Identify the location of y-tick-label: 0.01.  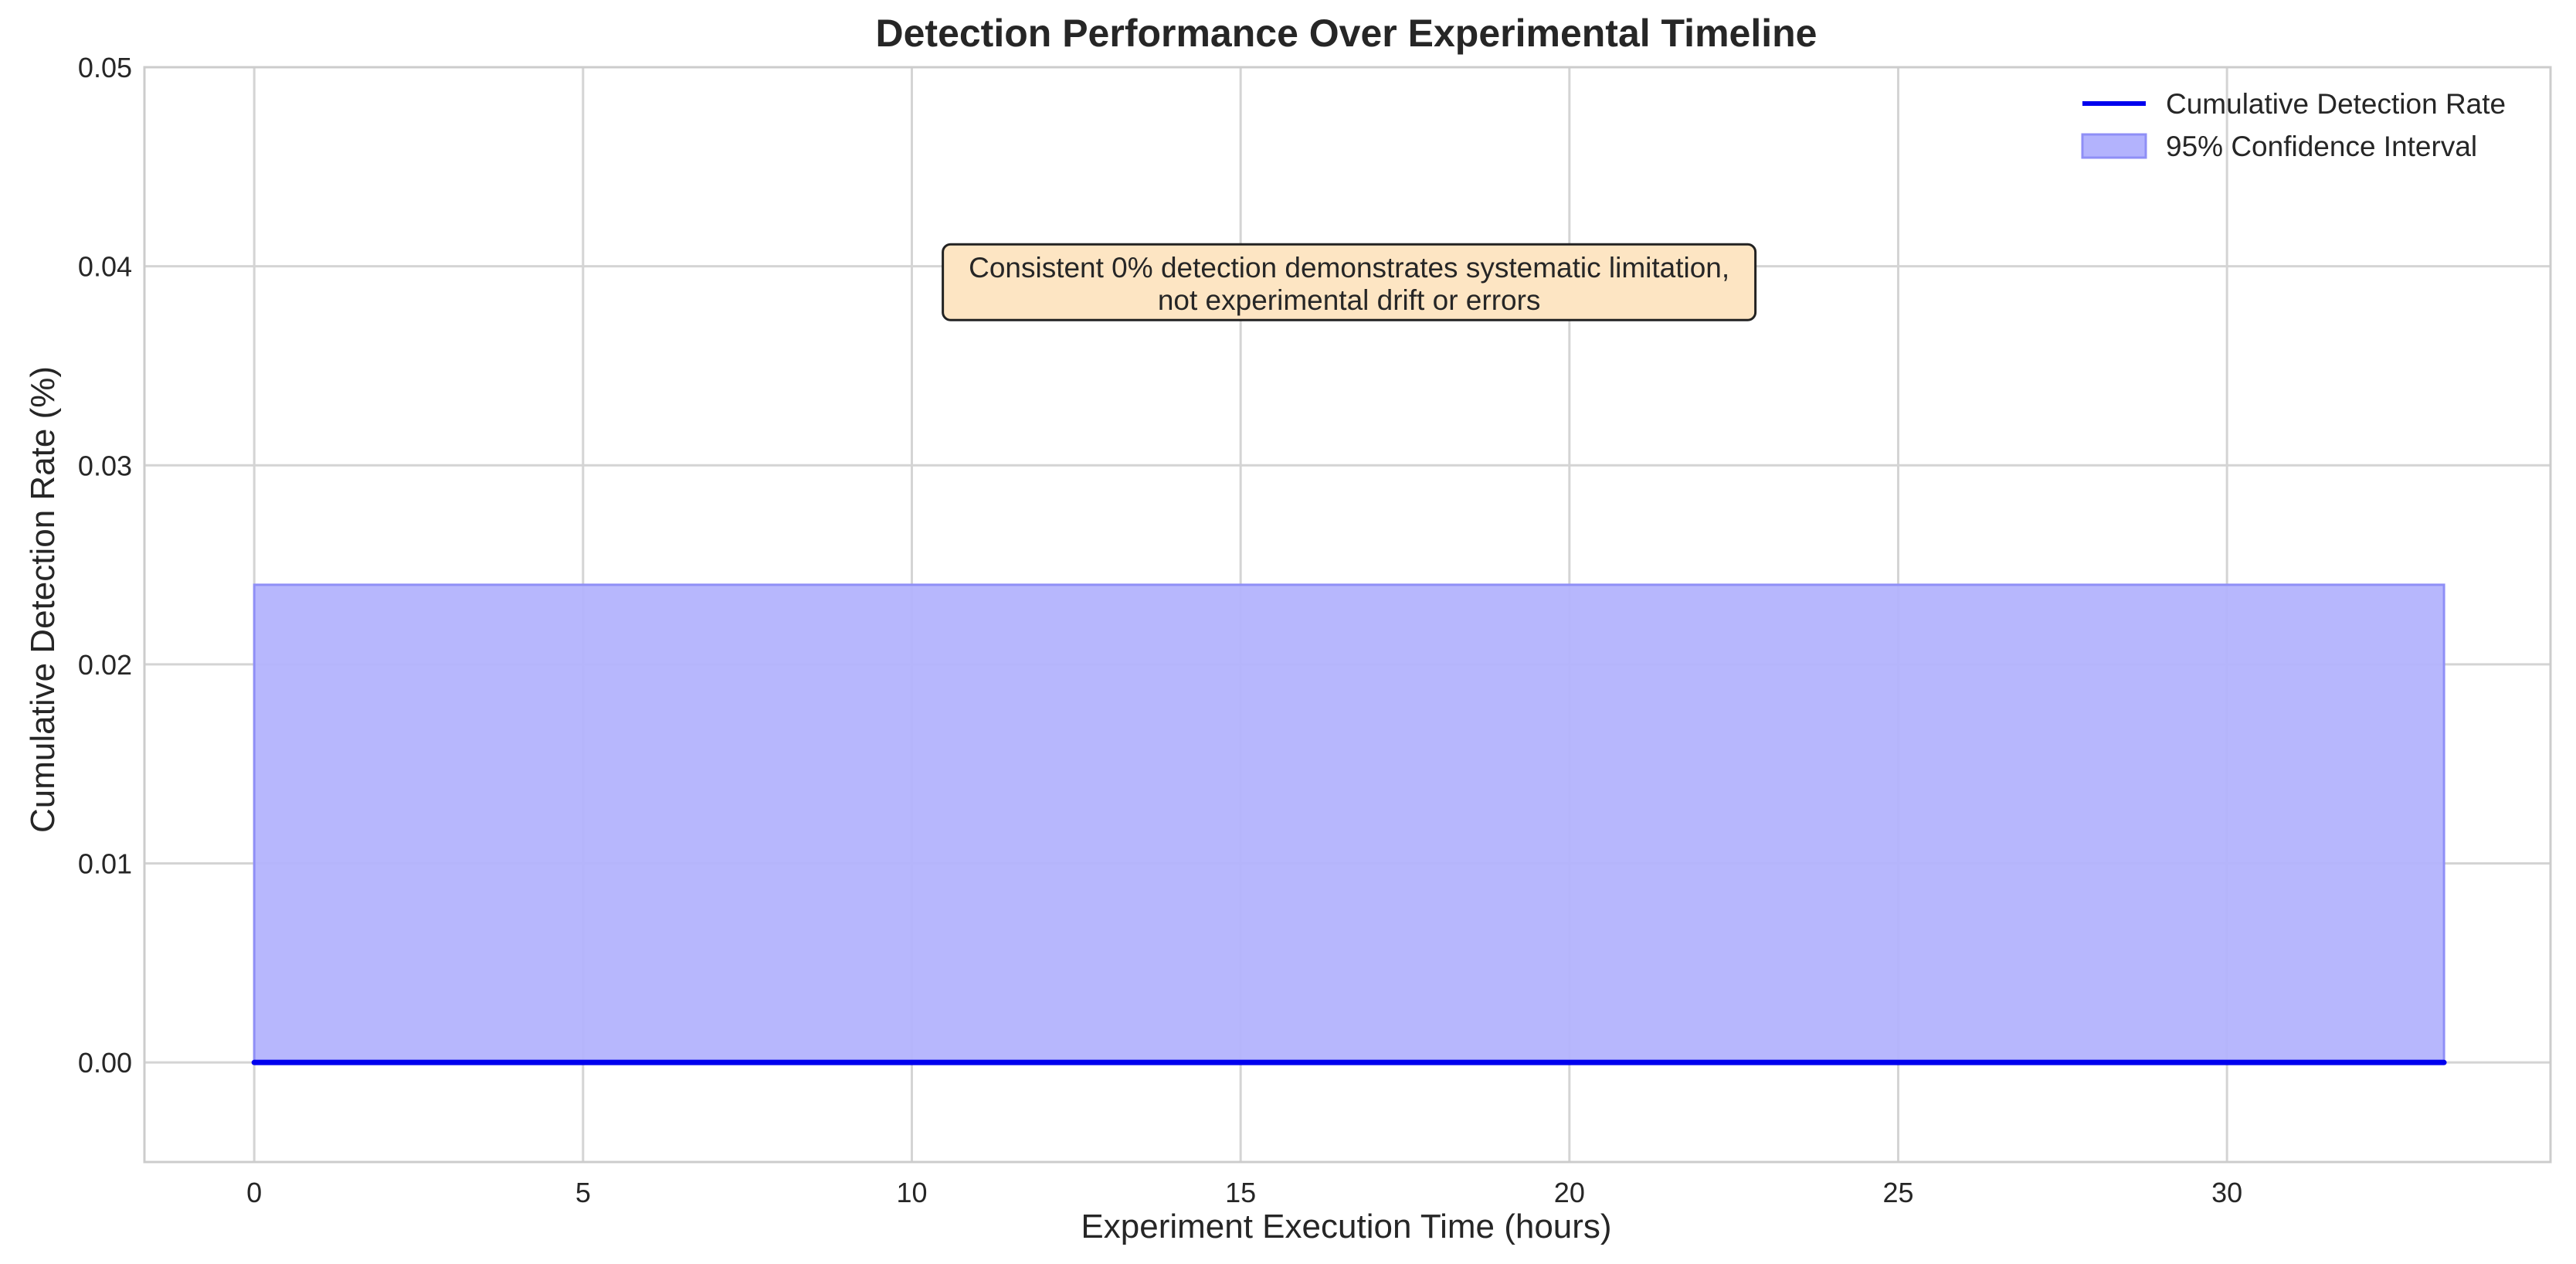
(105, 864).